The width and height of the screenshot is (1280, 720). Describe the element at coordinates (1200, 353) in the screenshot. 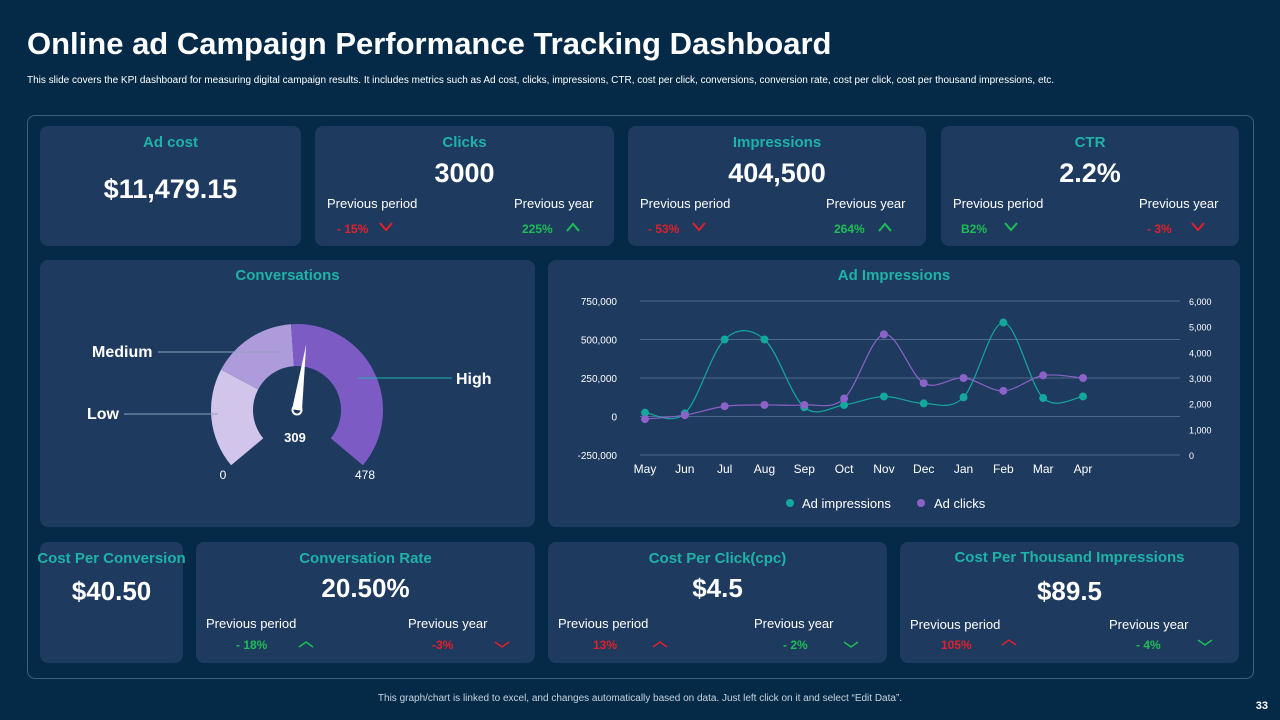

I see `y-right-tick-label: 4,000` at that location.